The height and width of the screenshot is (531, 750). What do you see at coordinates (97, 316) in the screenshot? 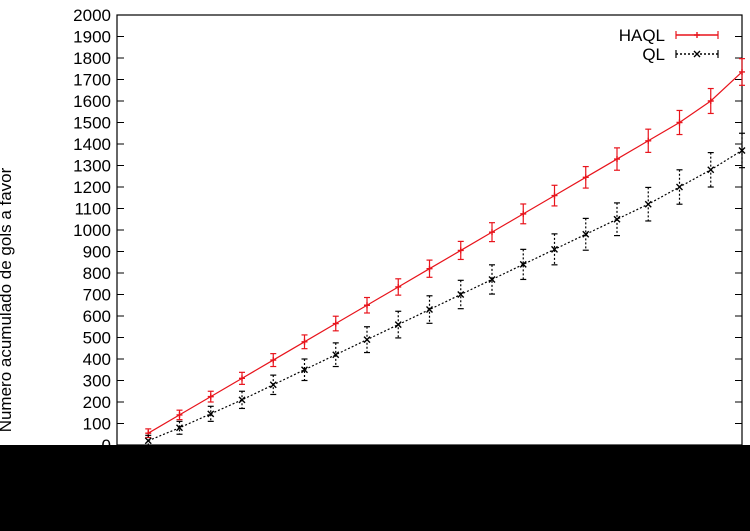
I see `y-tick-label: 600` at bounding box center [97, 316].